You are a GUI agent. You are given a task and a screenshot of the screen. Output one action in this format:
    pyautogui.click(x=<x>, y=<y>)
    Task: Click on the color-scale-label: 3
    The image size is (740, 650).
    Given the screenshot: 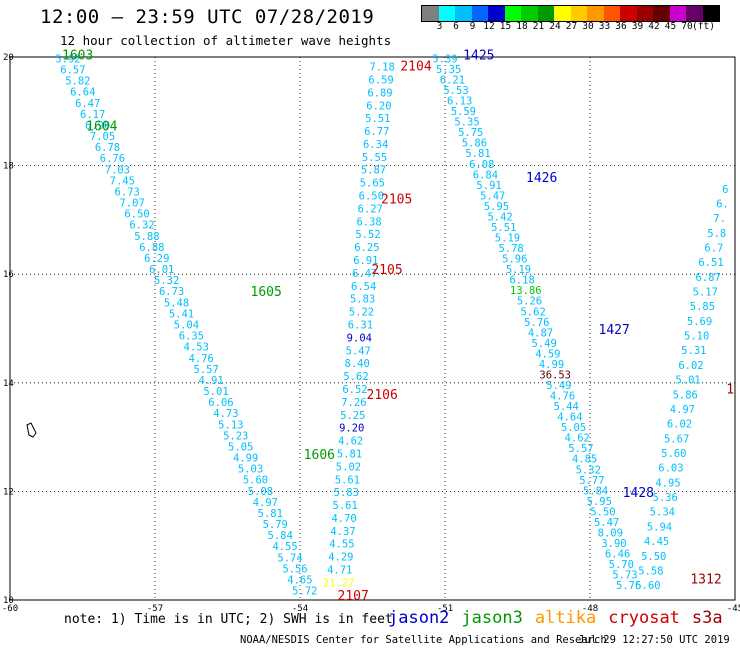 What is the action you would take?
    pyautogui.click(x=439, y=26)
    